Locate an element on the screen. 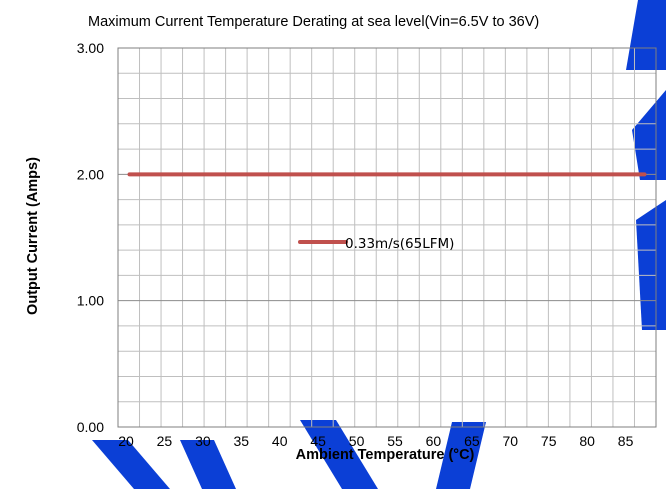  legend-label-series-0: 0.33m/s(65LFM) is located at coordinates (399, 244).